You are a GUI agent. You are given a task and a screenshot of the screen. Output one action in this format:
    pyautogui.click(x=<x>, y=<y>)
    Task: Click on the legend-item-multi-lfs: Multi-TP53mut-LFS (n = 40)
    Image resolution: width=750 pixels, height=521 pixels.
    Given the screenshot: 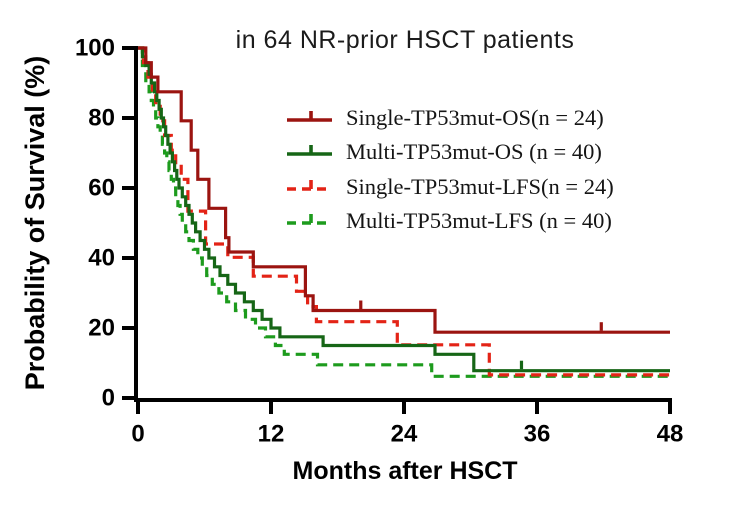 What is the action you would take?
    pyautogui.click(x=450, y=221)
    